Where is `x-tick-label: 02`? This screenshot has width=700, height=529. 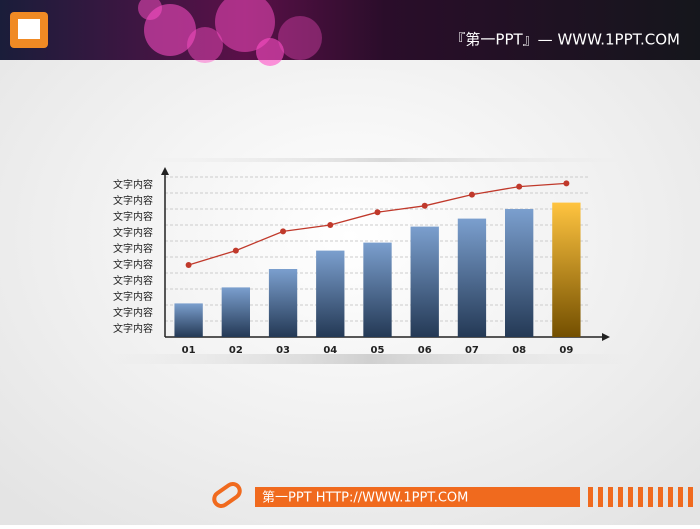 x-tick-label: 02 is located at coordinates (236, 350).